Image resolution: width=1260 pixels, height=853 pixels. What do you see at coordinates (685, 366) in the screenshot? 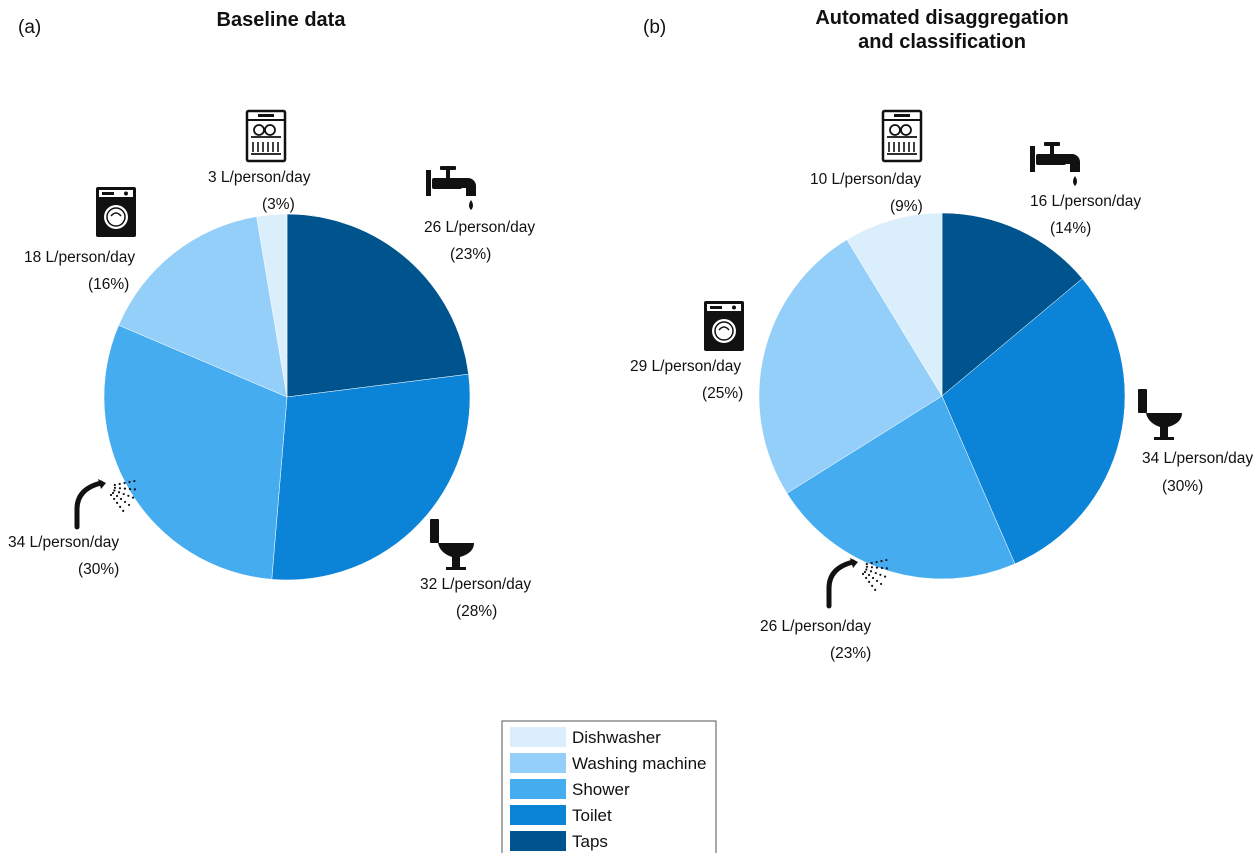
I see `slice-value-label: 29 L/person/day` at bounding box center [685, 366].